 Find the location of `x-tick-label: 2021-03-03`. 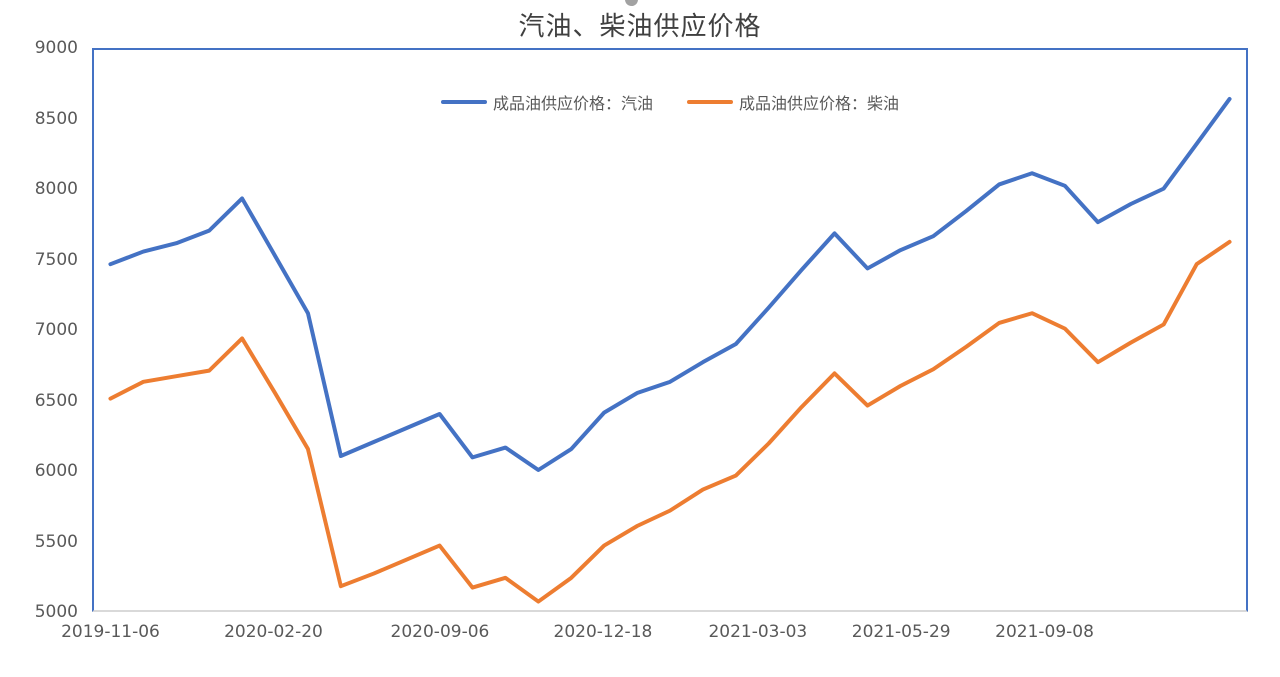

x-tick-label: 2021-03-03 is located at coordinates (758, 632).